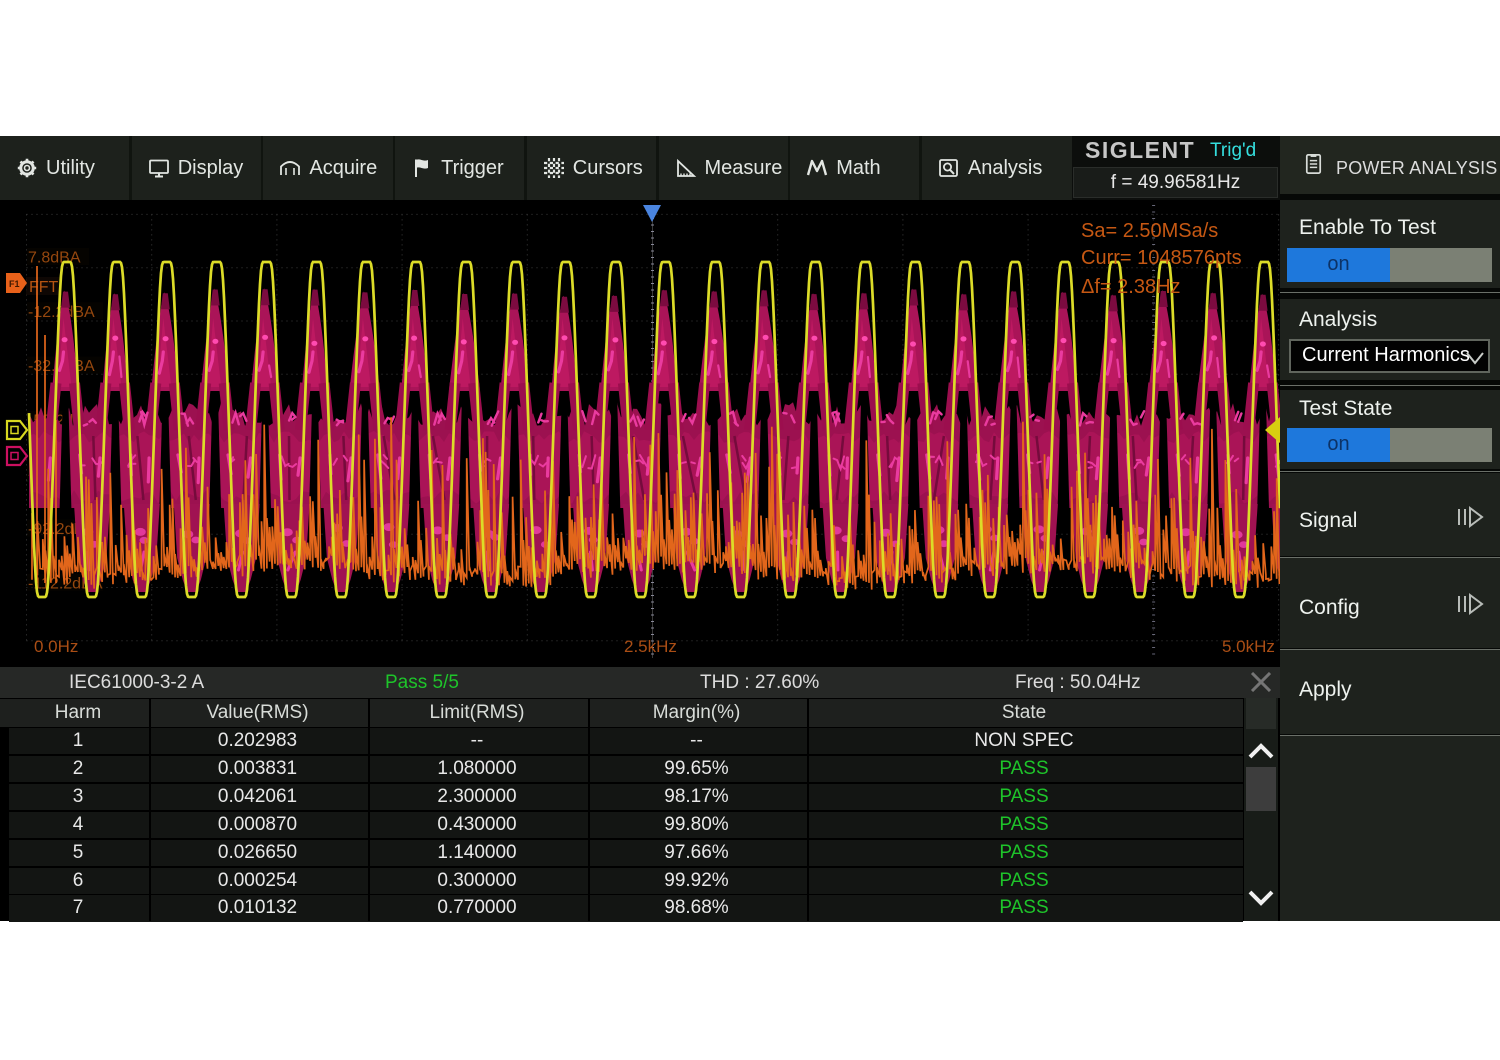 The image size is (1500, 1060). I want to click on svg-text: 2.5kHz, so click(650, 646).